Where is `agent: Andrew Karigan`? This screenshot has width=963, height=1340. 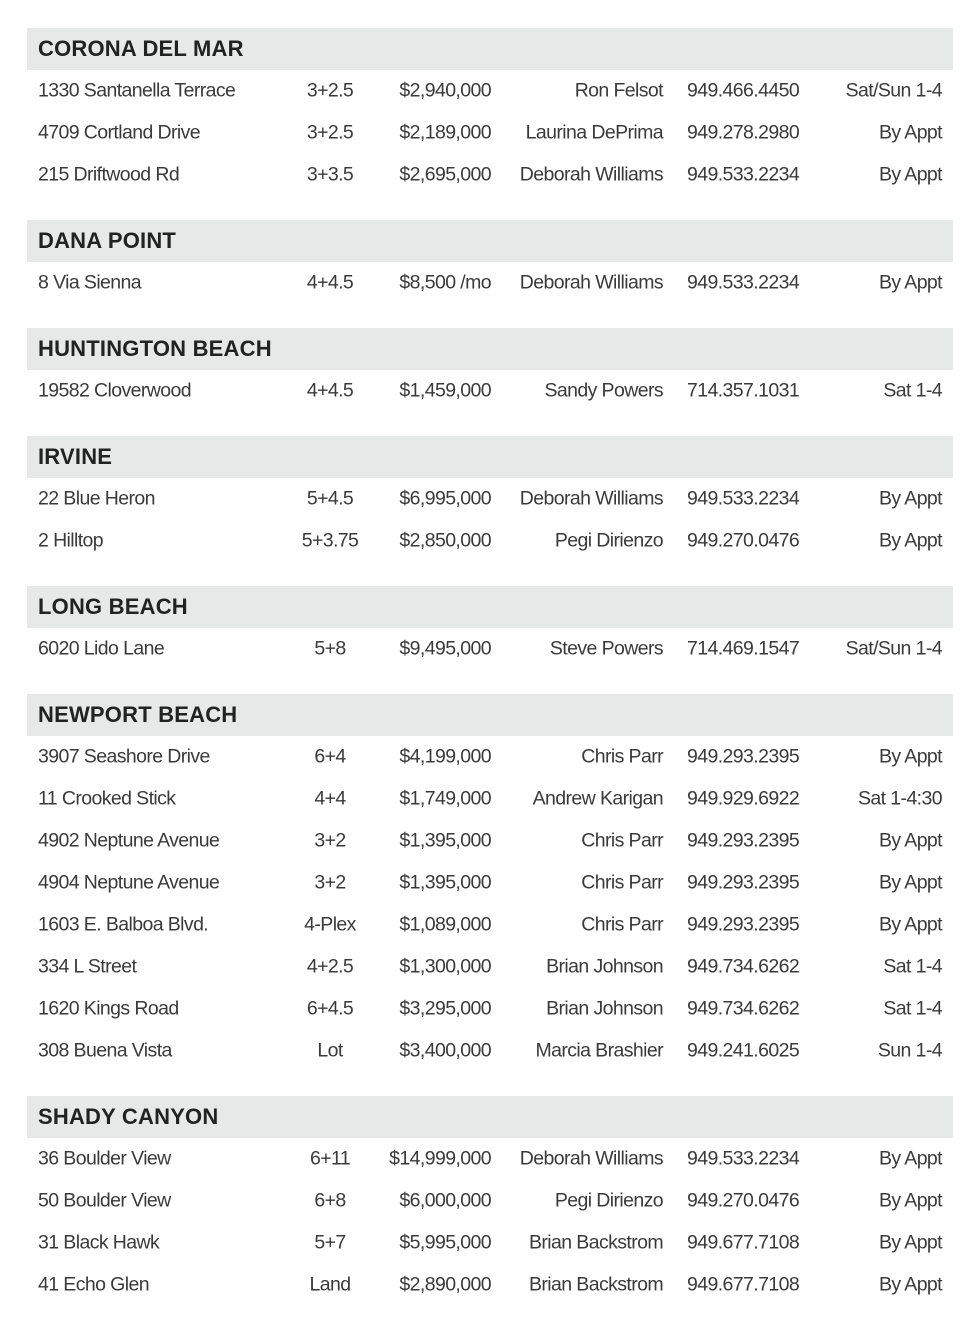 agent: Andrew Karigan is located at coordinates (598, 798).